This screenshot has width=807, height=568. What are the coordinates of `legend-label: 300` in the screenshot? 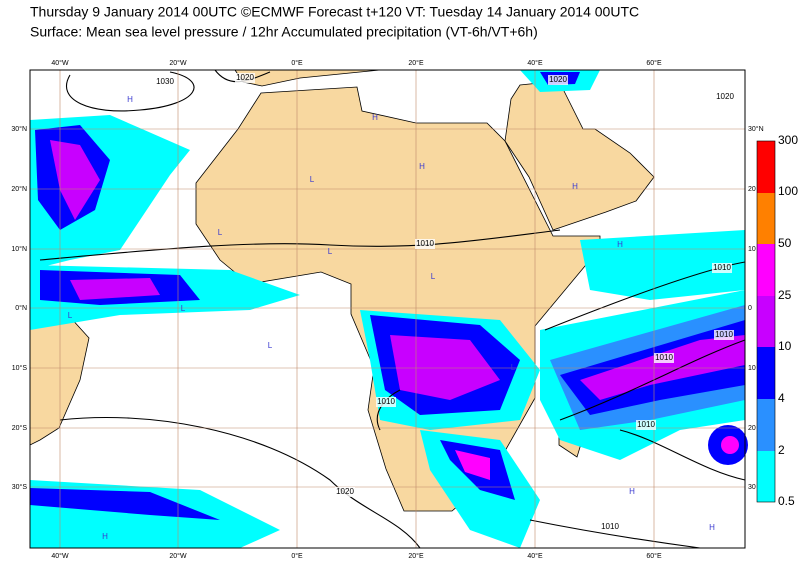 It's located at (788, 140).